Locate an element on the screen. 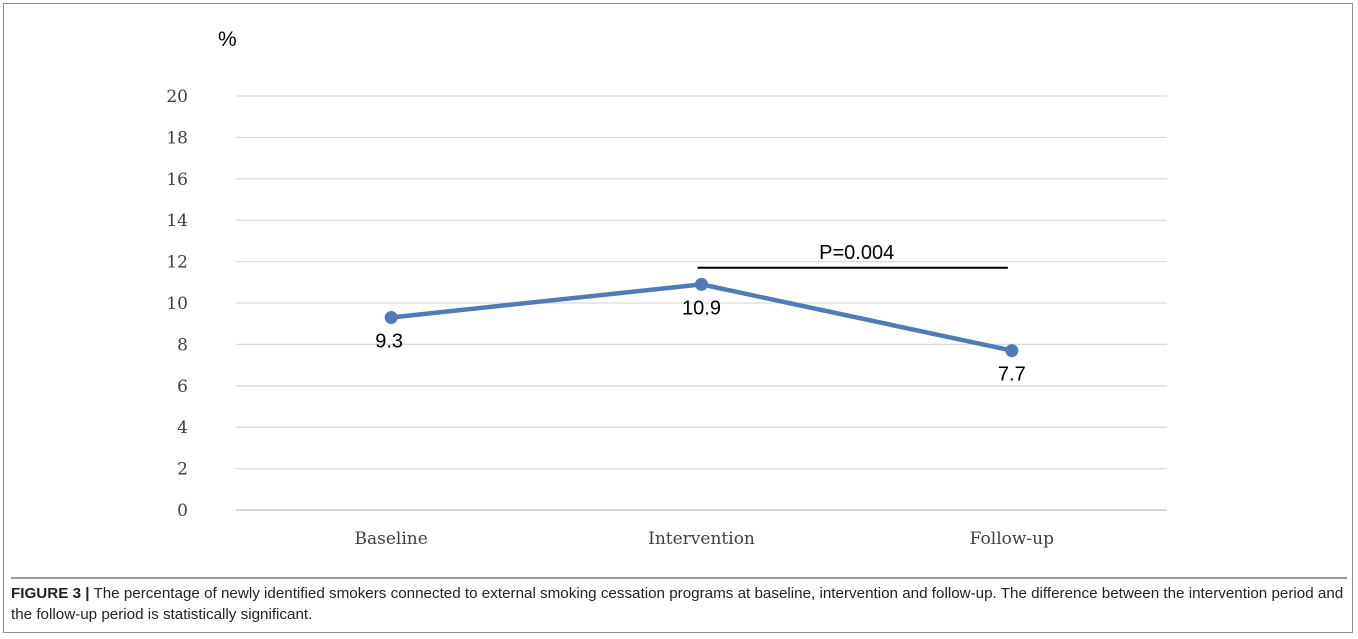  y-tick-label: 10 is located at coordinates (177, 304).